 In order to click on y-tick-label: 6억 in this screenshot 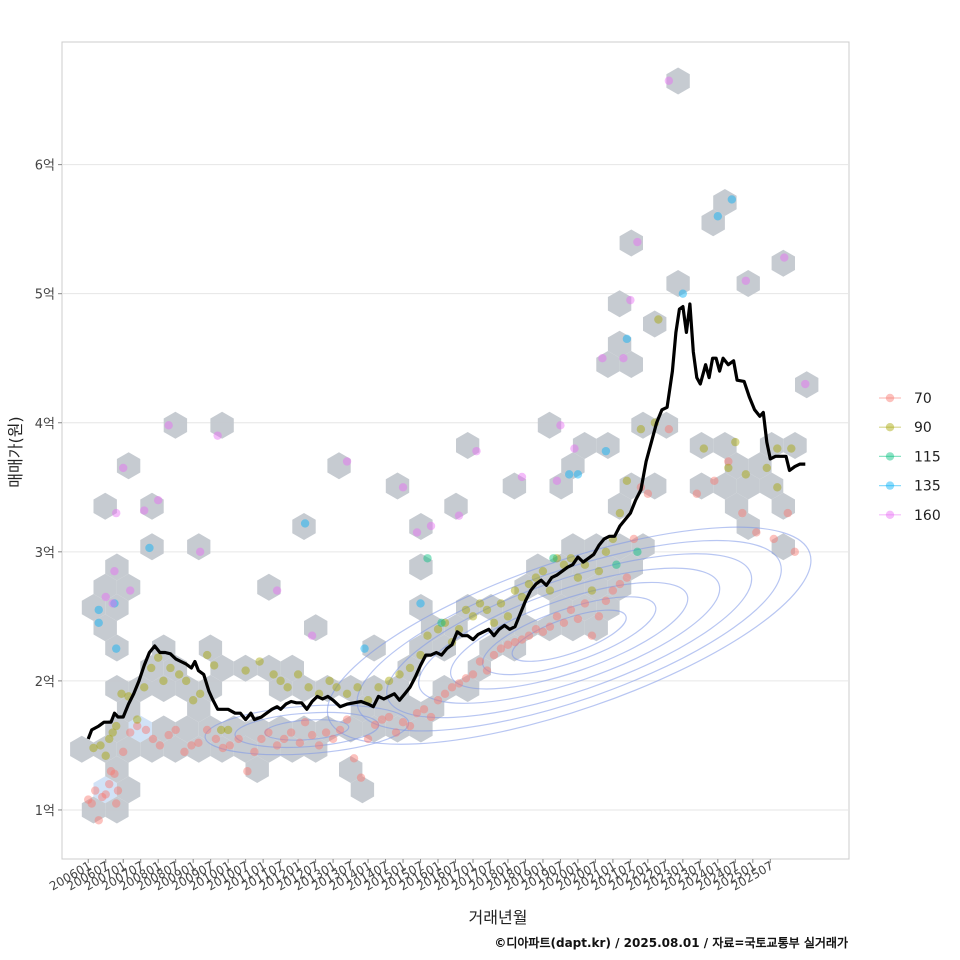, I will do `click(45, 166)`.